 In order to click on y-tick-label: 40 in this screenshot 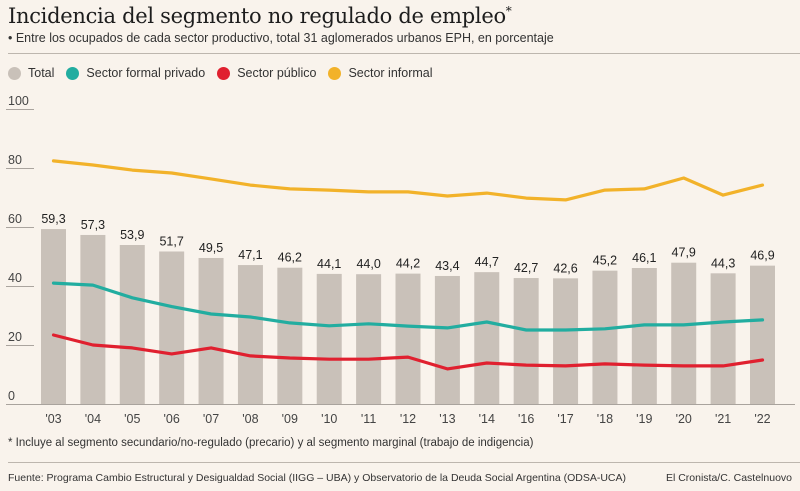, I will do `click(15, 278)`.